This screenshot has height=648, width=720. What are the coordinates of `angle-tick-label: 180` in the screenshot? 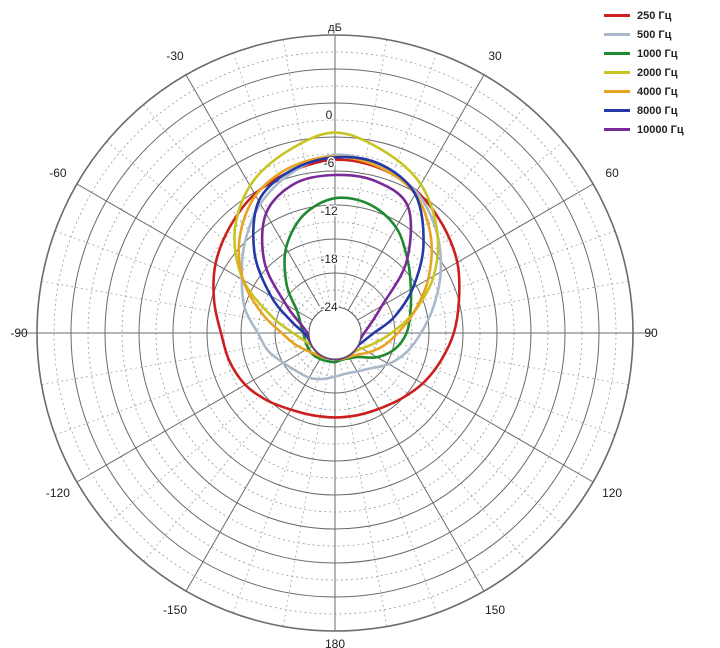 It's located at (335, 642).